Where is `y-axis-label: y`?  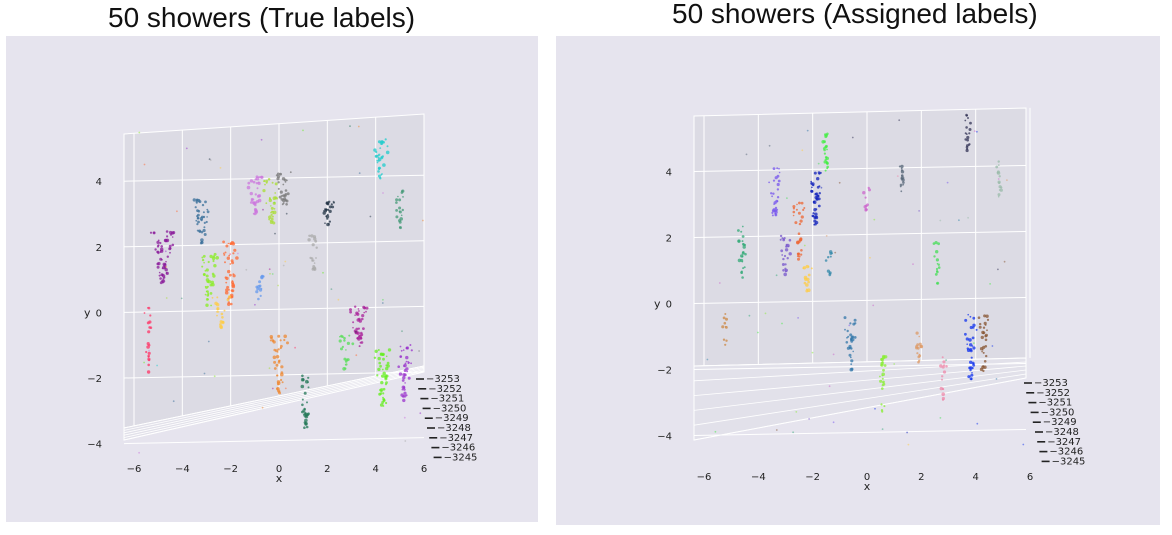
y-axis-label: y is located at coordinates (657, 304).